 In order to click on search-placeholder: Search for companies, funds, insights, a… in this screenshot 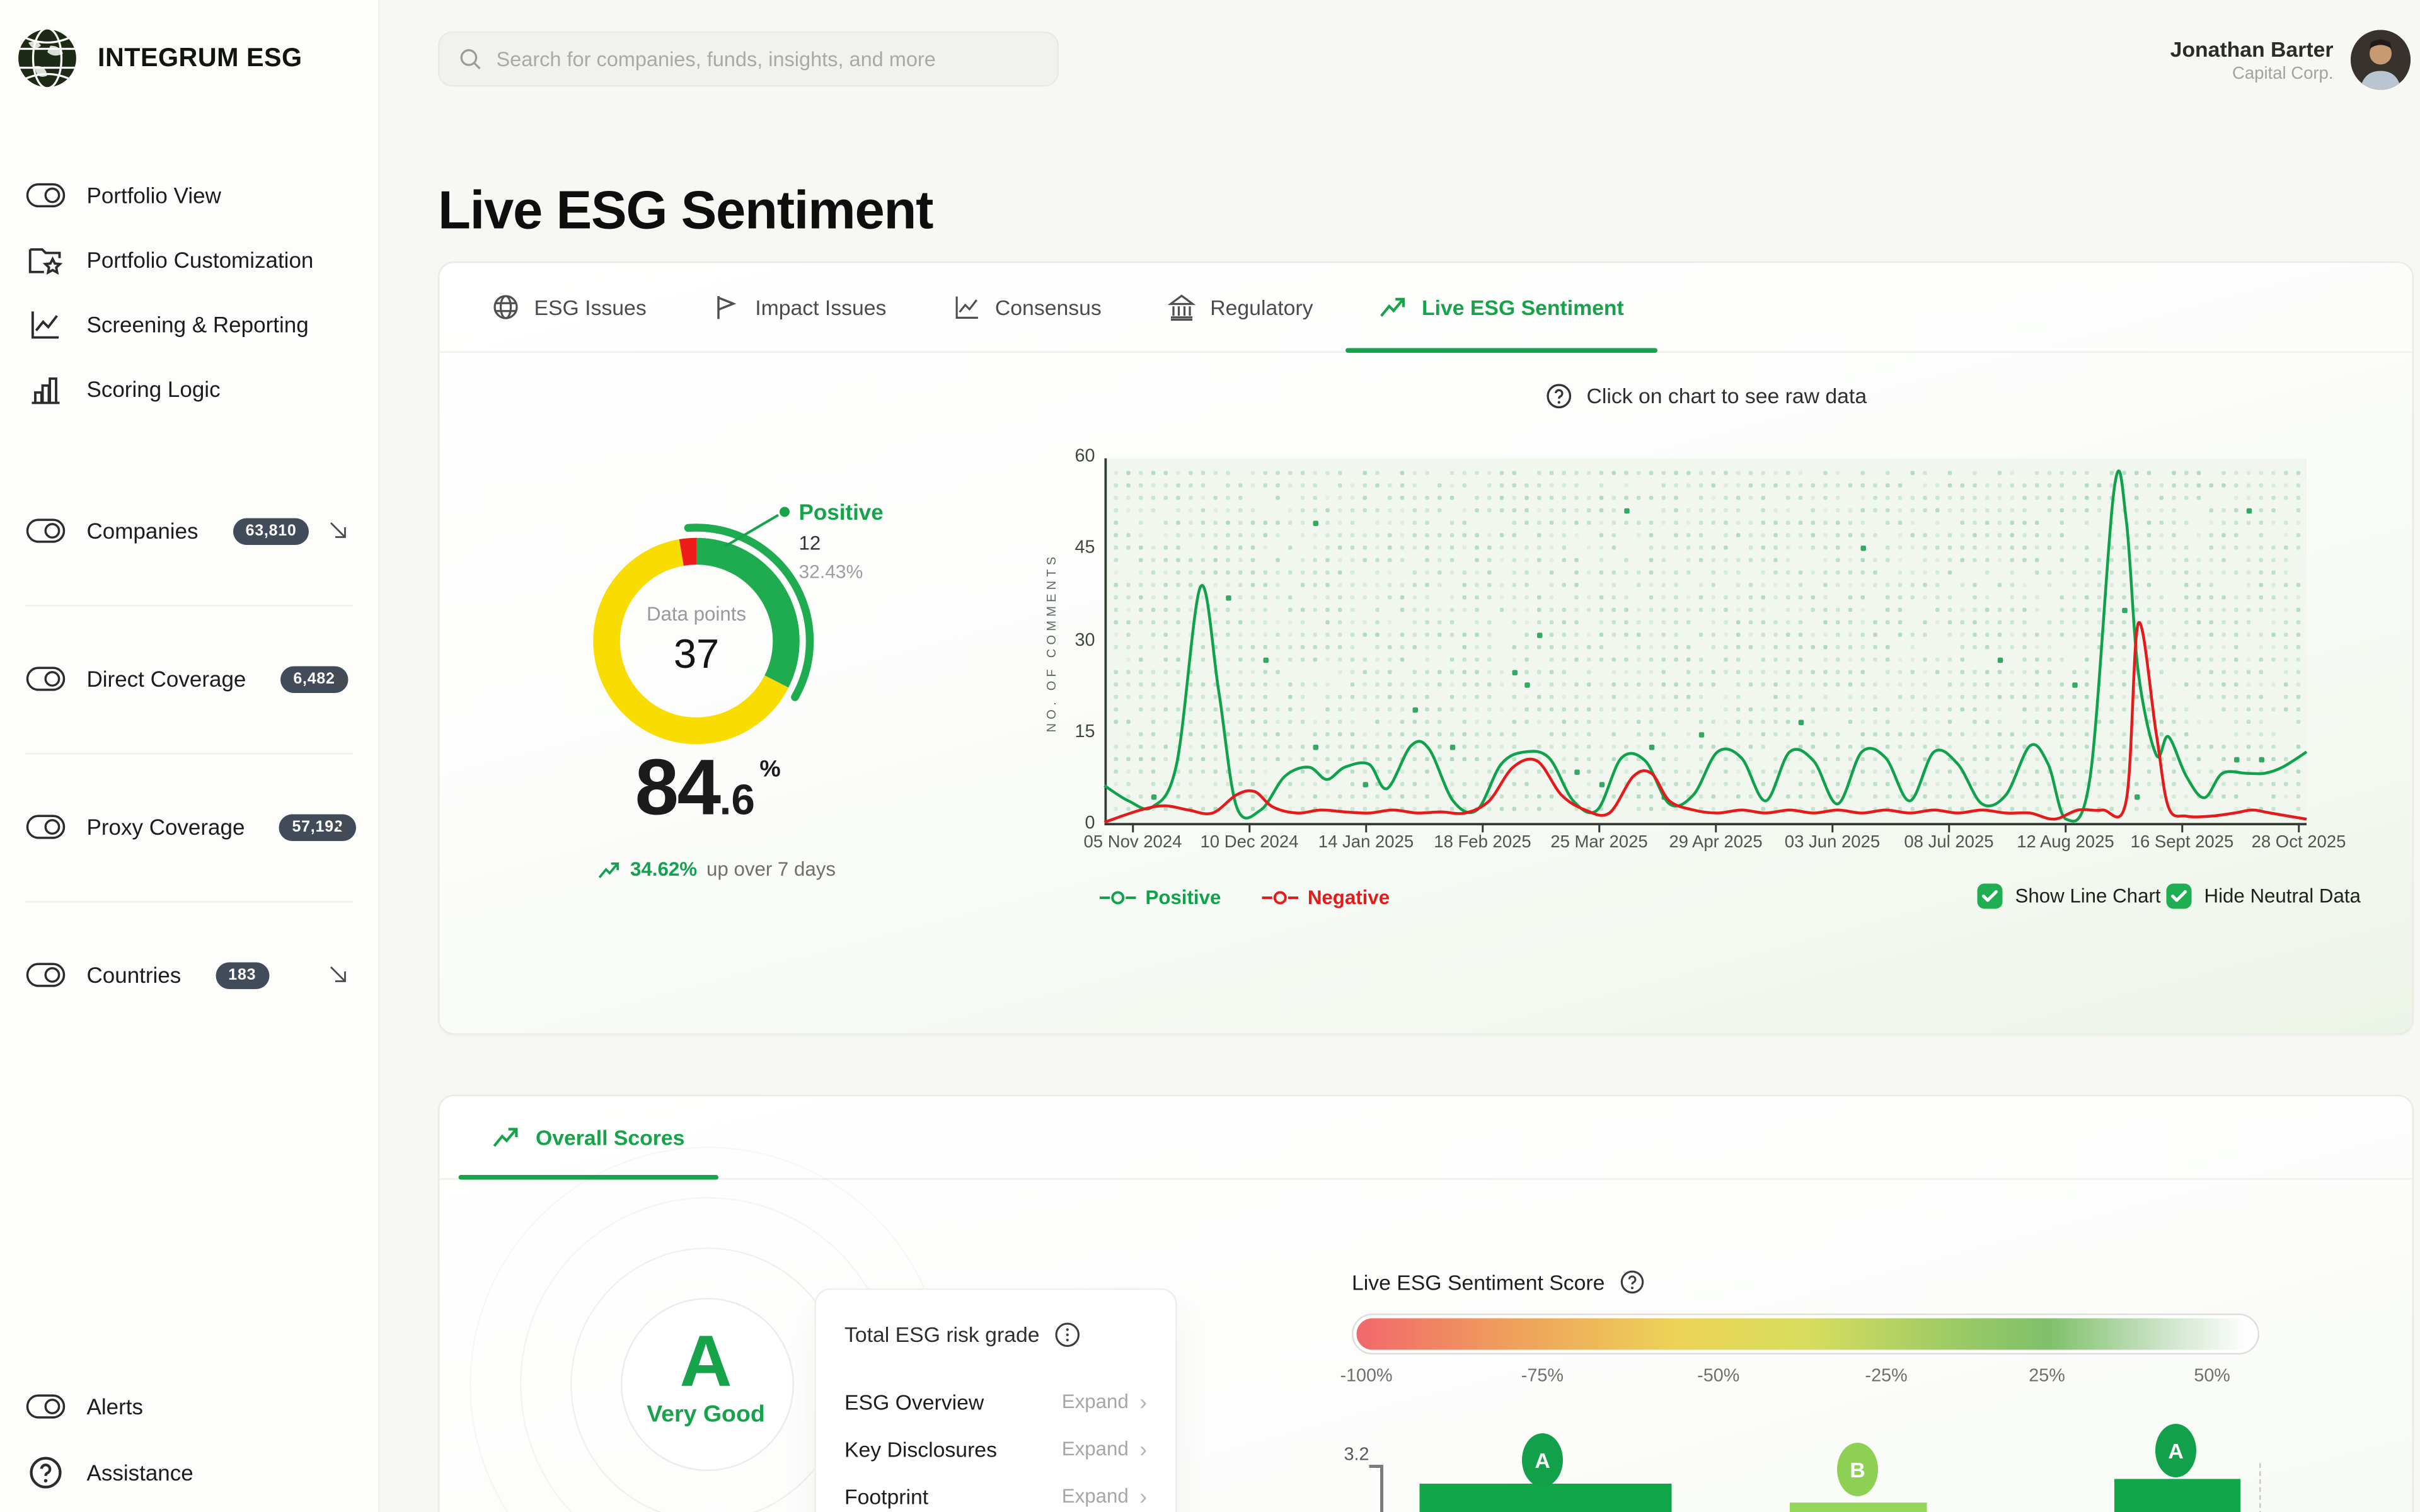, I will do `click(716, 59)`.